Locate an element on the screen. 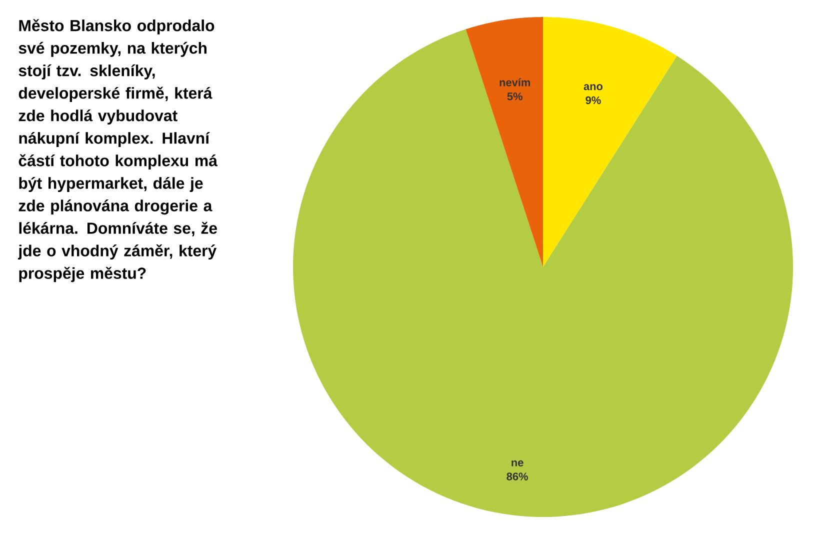  slice-label: ano is located at coordinates (593, 87).